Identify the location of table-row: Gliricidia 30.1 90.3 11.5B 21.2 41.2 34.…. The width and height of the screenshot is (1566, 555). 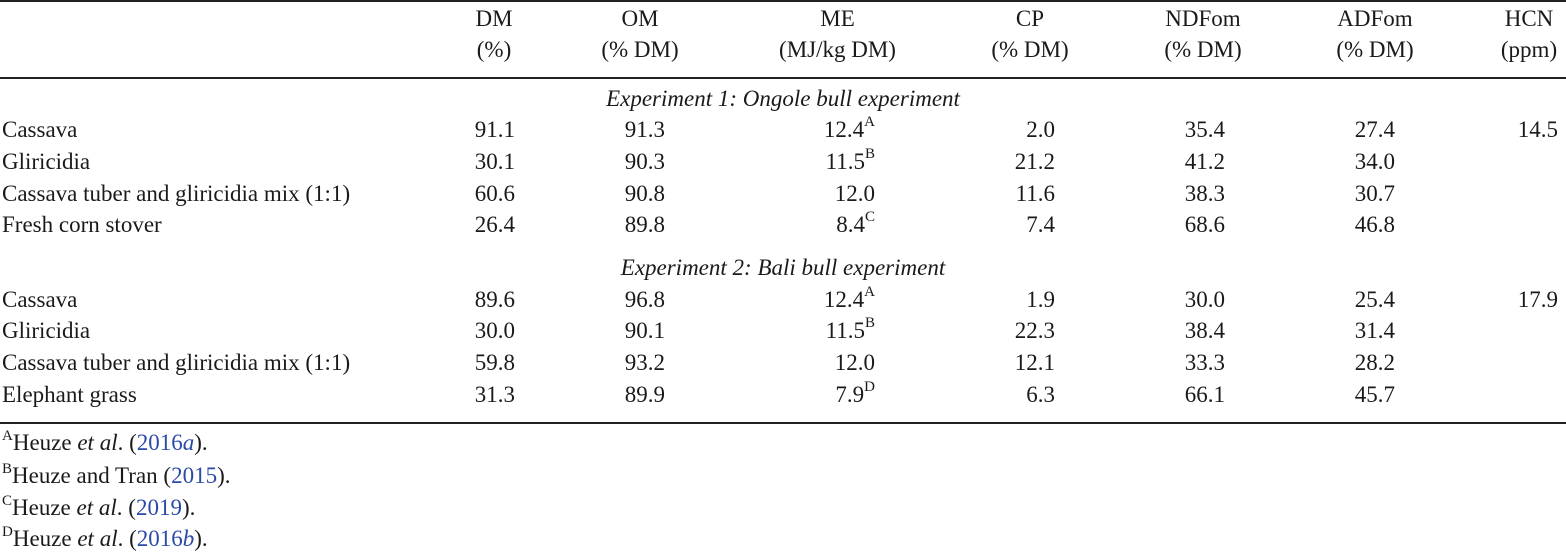
(783, 163).